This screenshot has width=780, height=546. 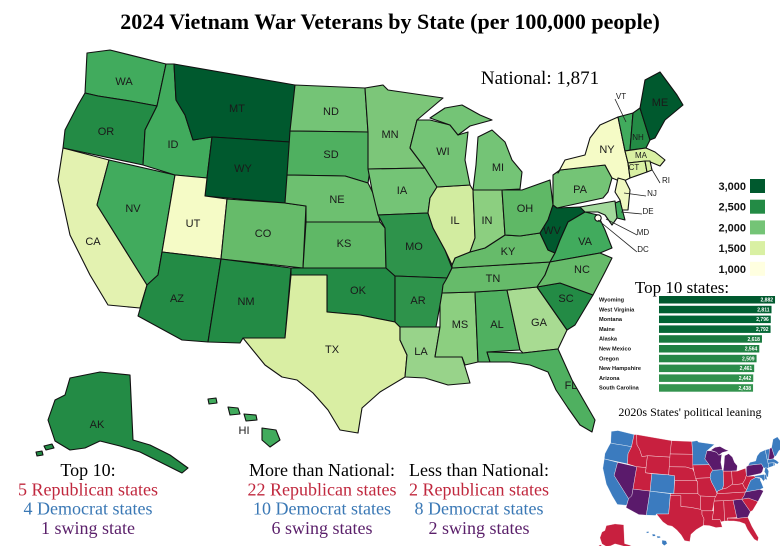 What do you see at coordinates (88, 528) in the screenshot?
I see `summary-swing: 1 swing state` at bounding box center [88, 528].